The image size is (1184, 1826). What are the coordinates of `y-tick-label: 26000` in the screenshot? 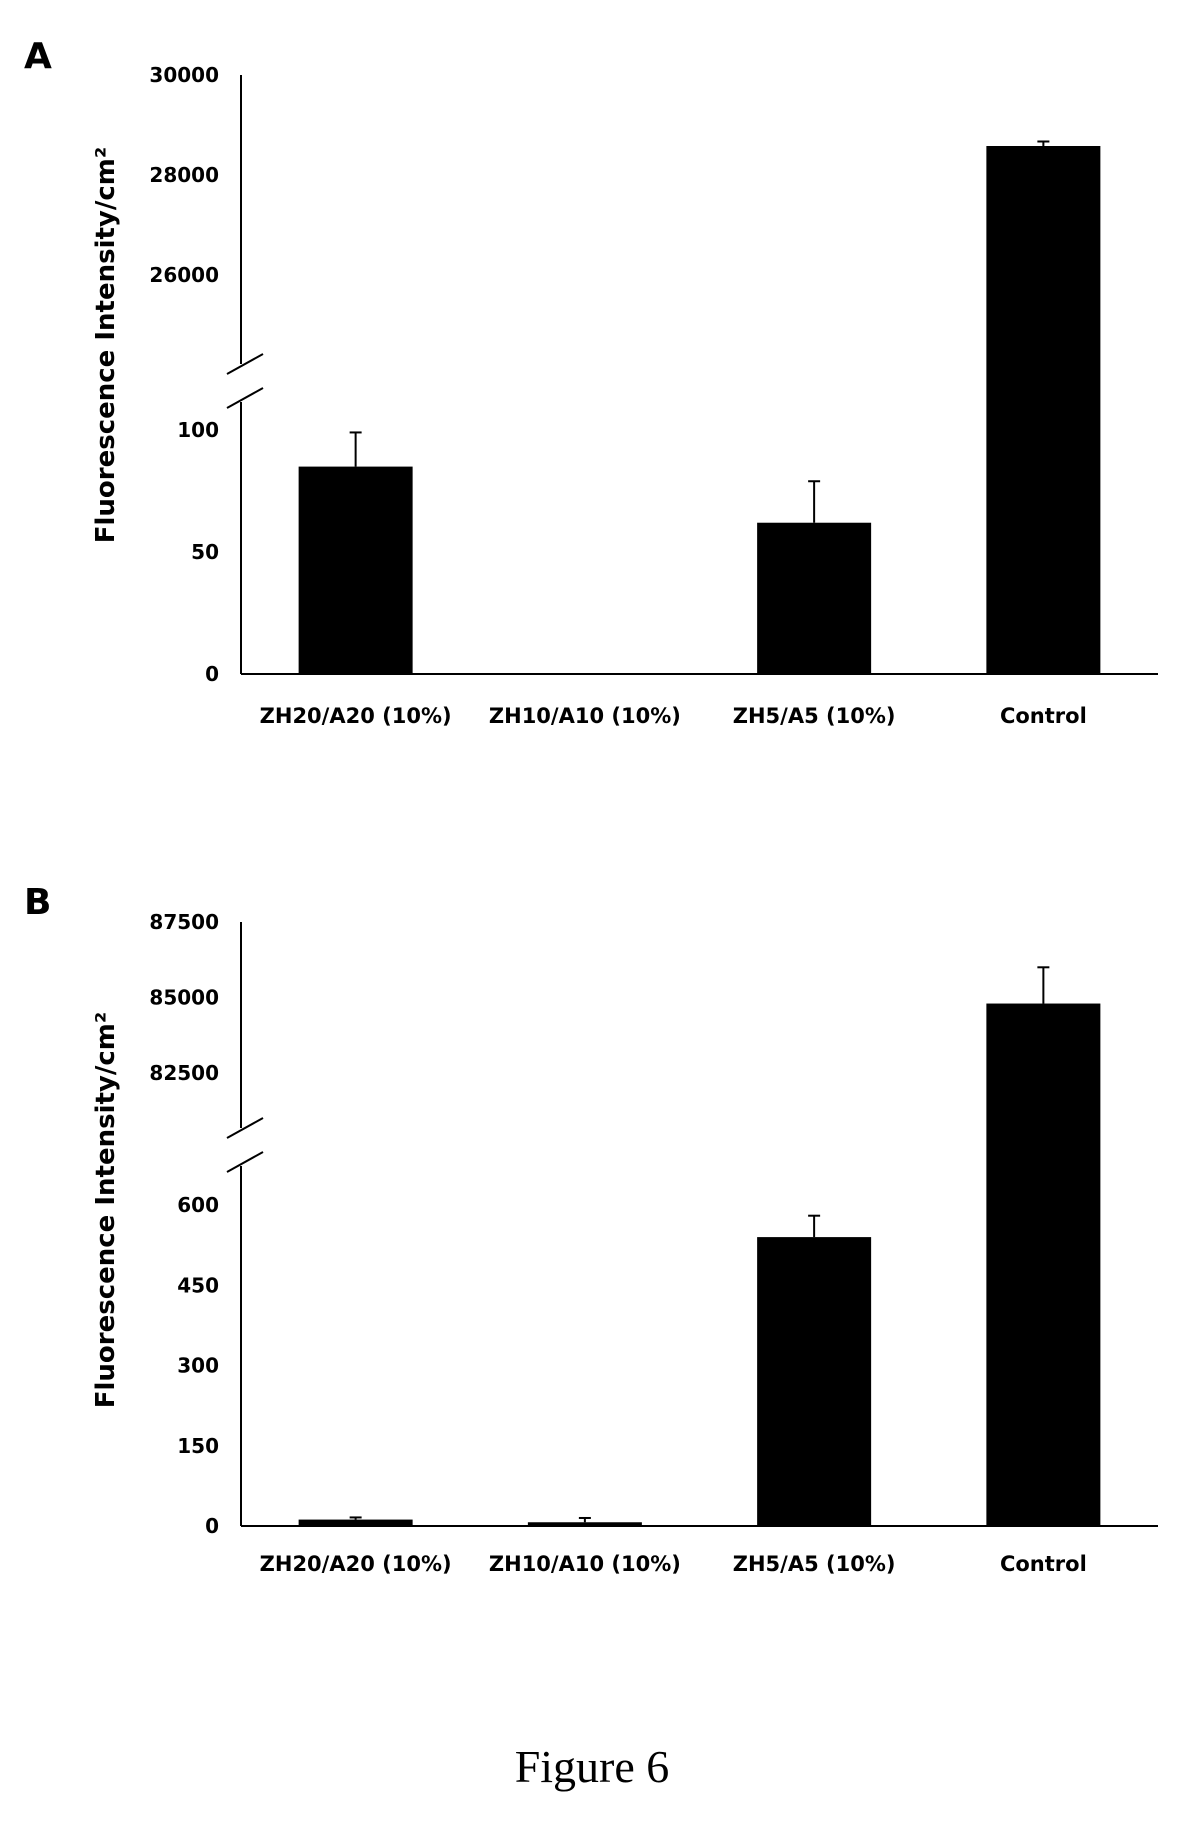 It's located at (184, 275).